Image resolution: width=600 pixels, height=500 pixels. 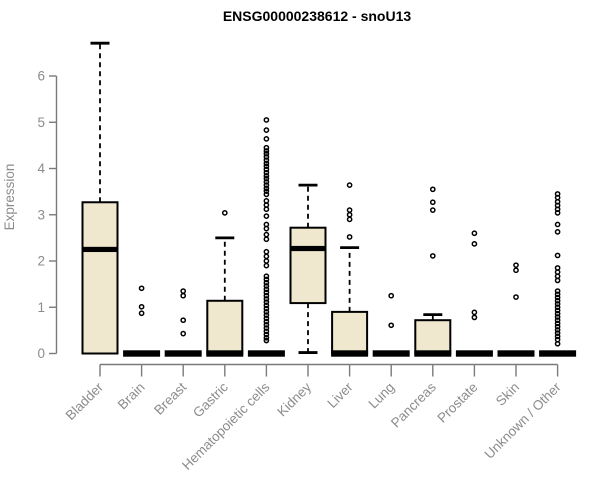 I want to click on box-prostate, so click(x=474, y=293).